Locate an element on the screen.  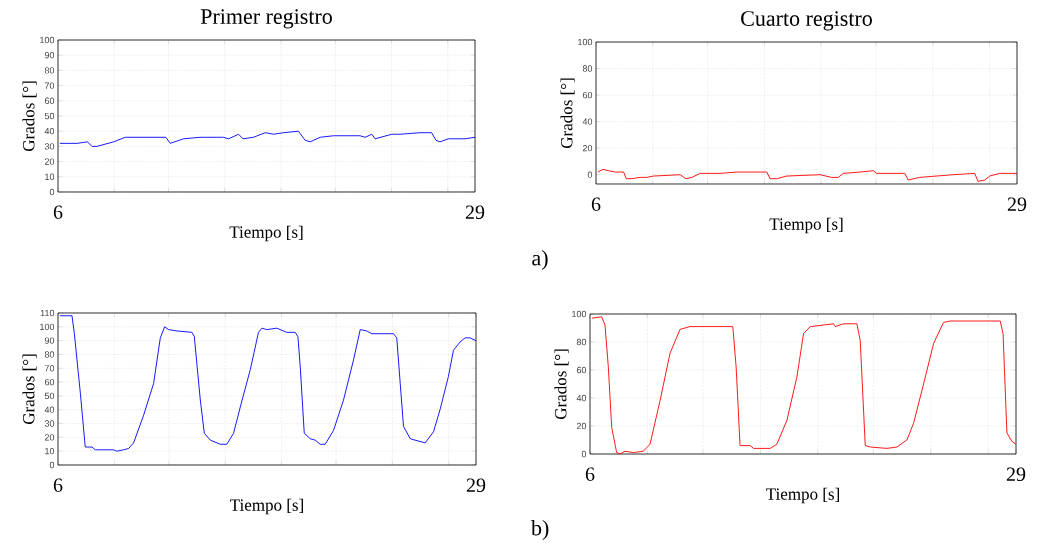
text: a) is located at coordinates (540, 260).